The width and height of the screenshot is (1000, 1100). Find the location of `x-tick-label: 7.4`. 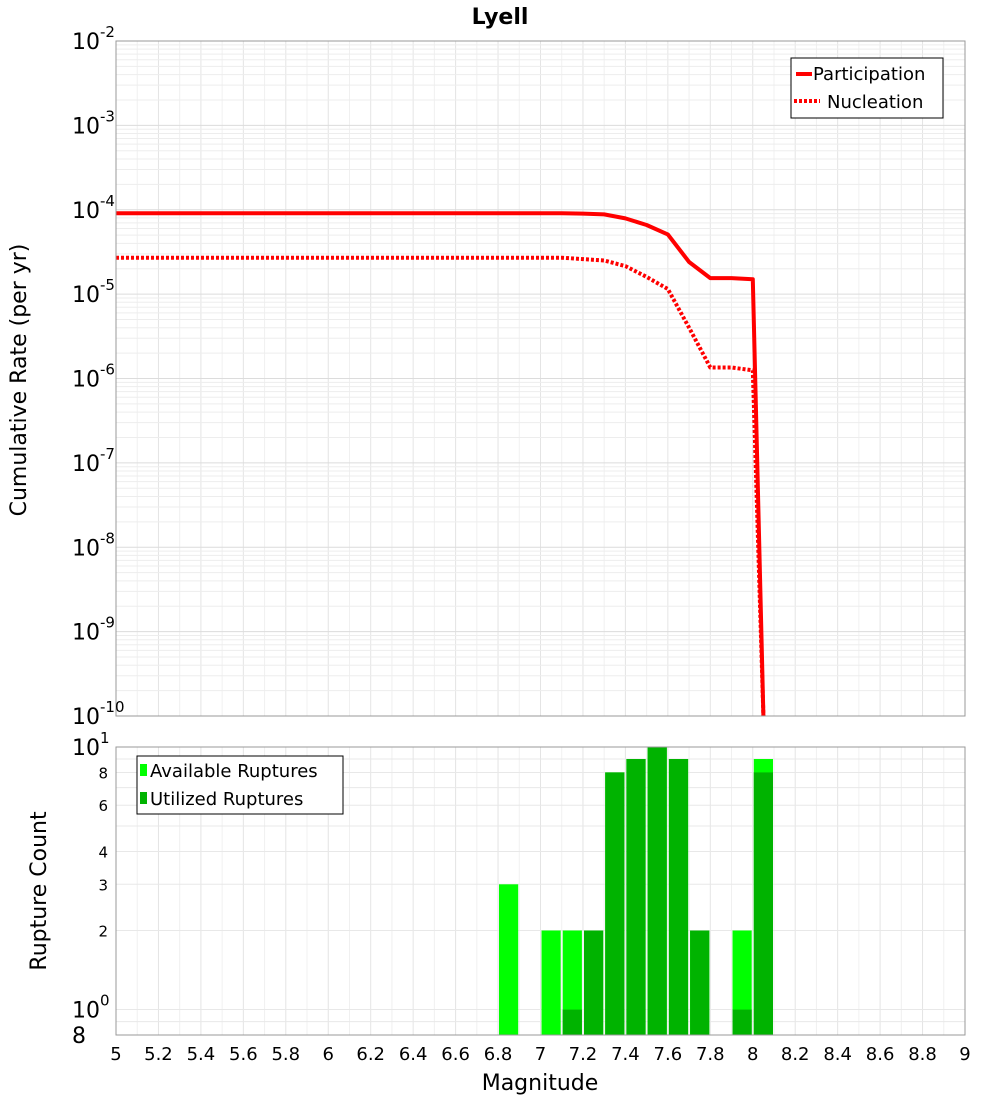

x-tick-label: 7.4 is located at coordinates (625, 1054).